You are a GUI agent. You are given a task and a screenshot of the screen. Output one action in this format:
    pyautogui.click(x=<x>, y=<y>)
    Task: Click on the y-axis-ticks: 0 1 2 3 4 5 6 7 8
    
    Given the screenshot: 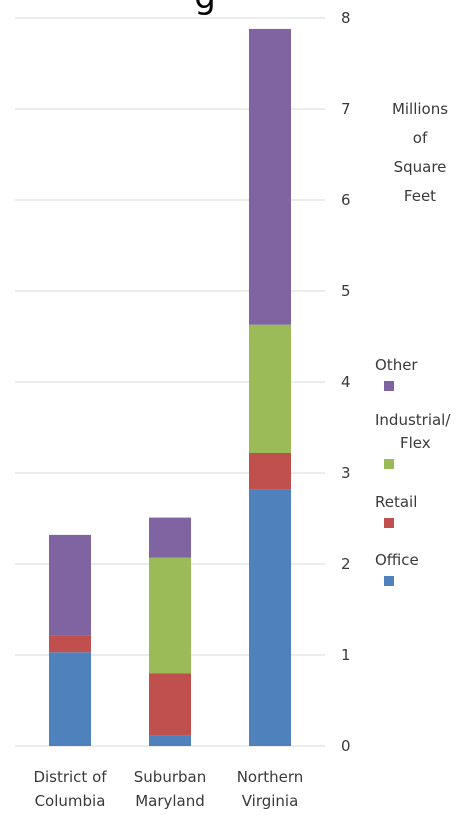 What is the action you would take?
    pyautogui.click(x=346, y=382)
    